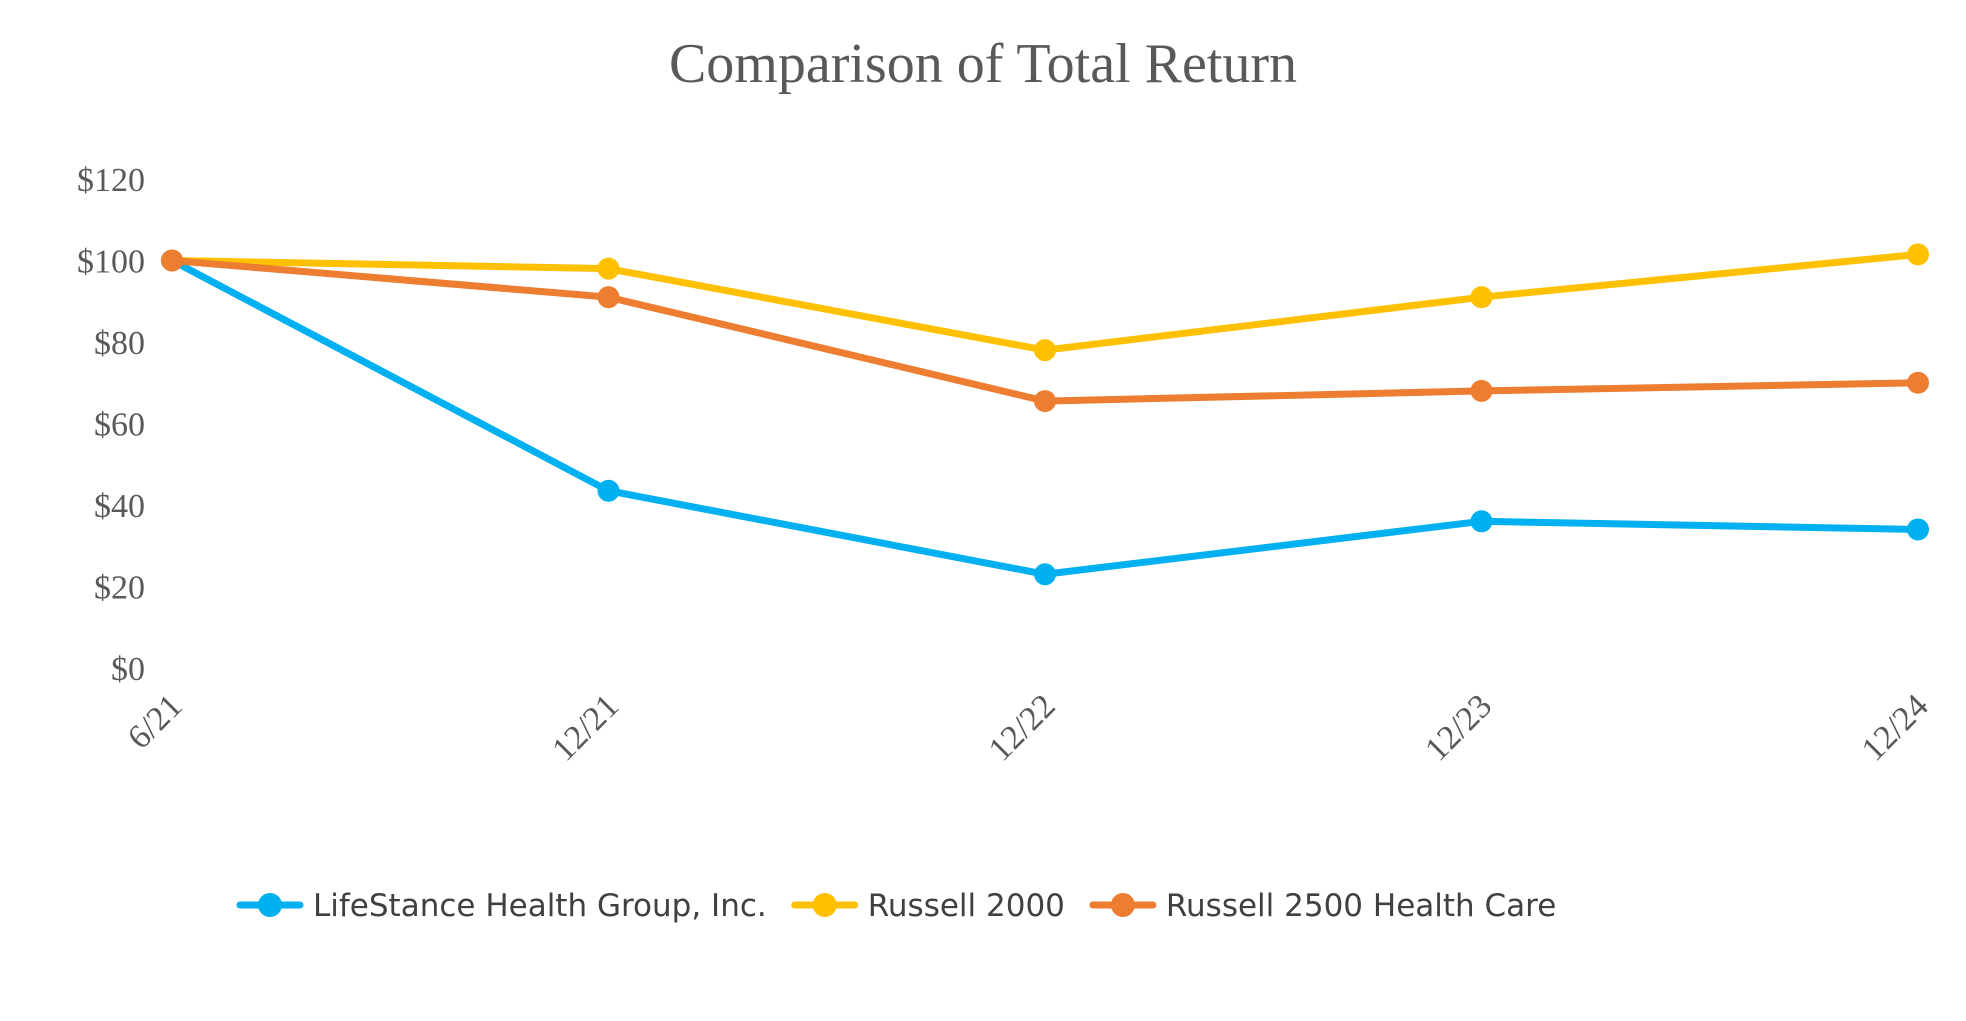  I want to click on x-tick-label: 12/22, so click(1022, 727).